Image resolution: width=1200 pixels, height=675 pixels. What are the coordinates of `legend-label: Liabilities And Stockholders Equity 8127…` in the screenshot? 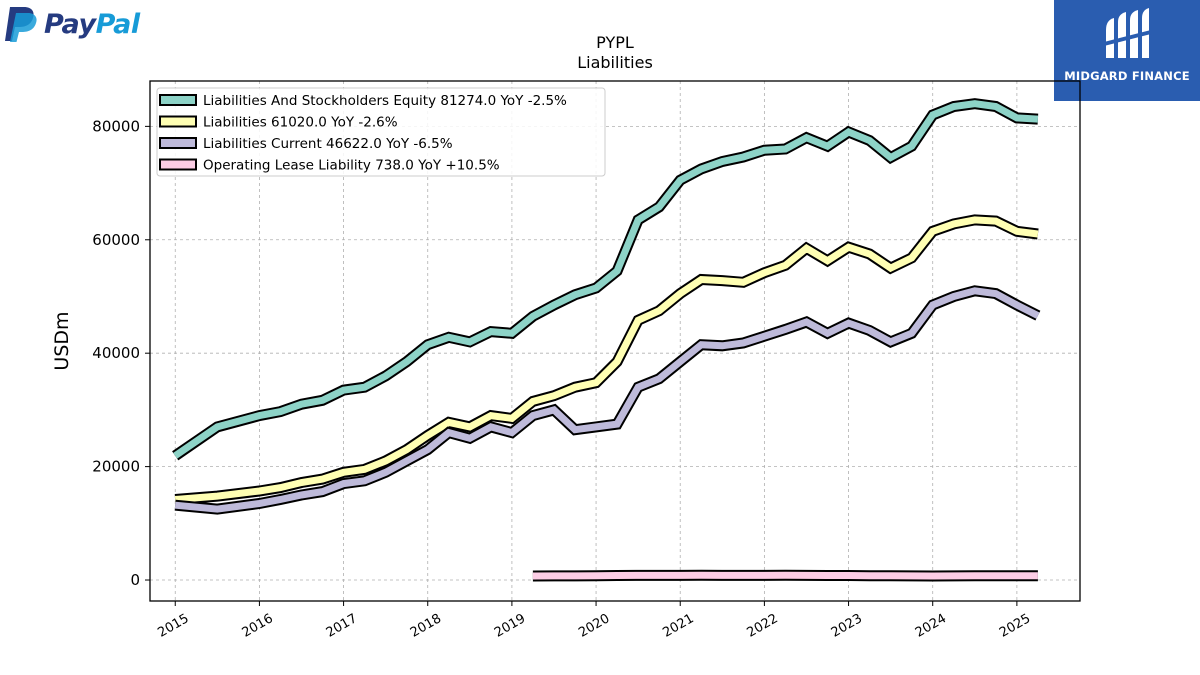 It's located at (385, 101).